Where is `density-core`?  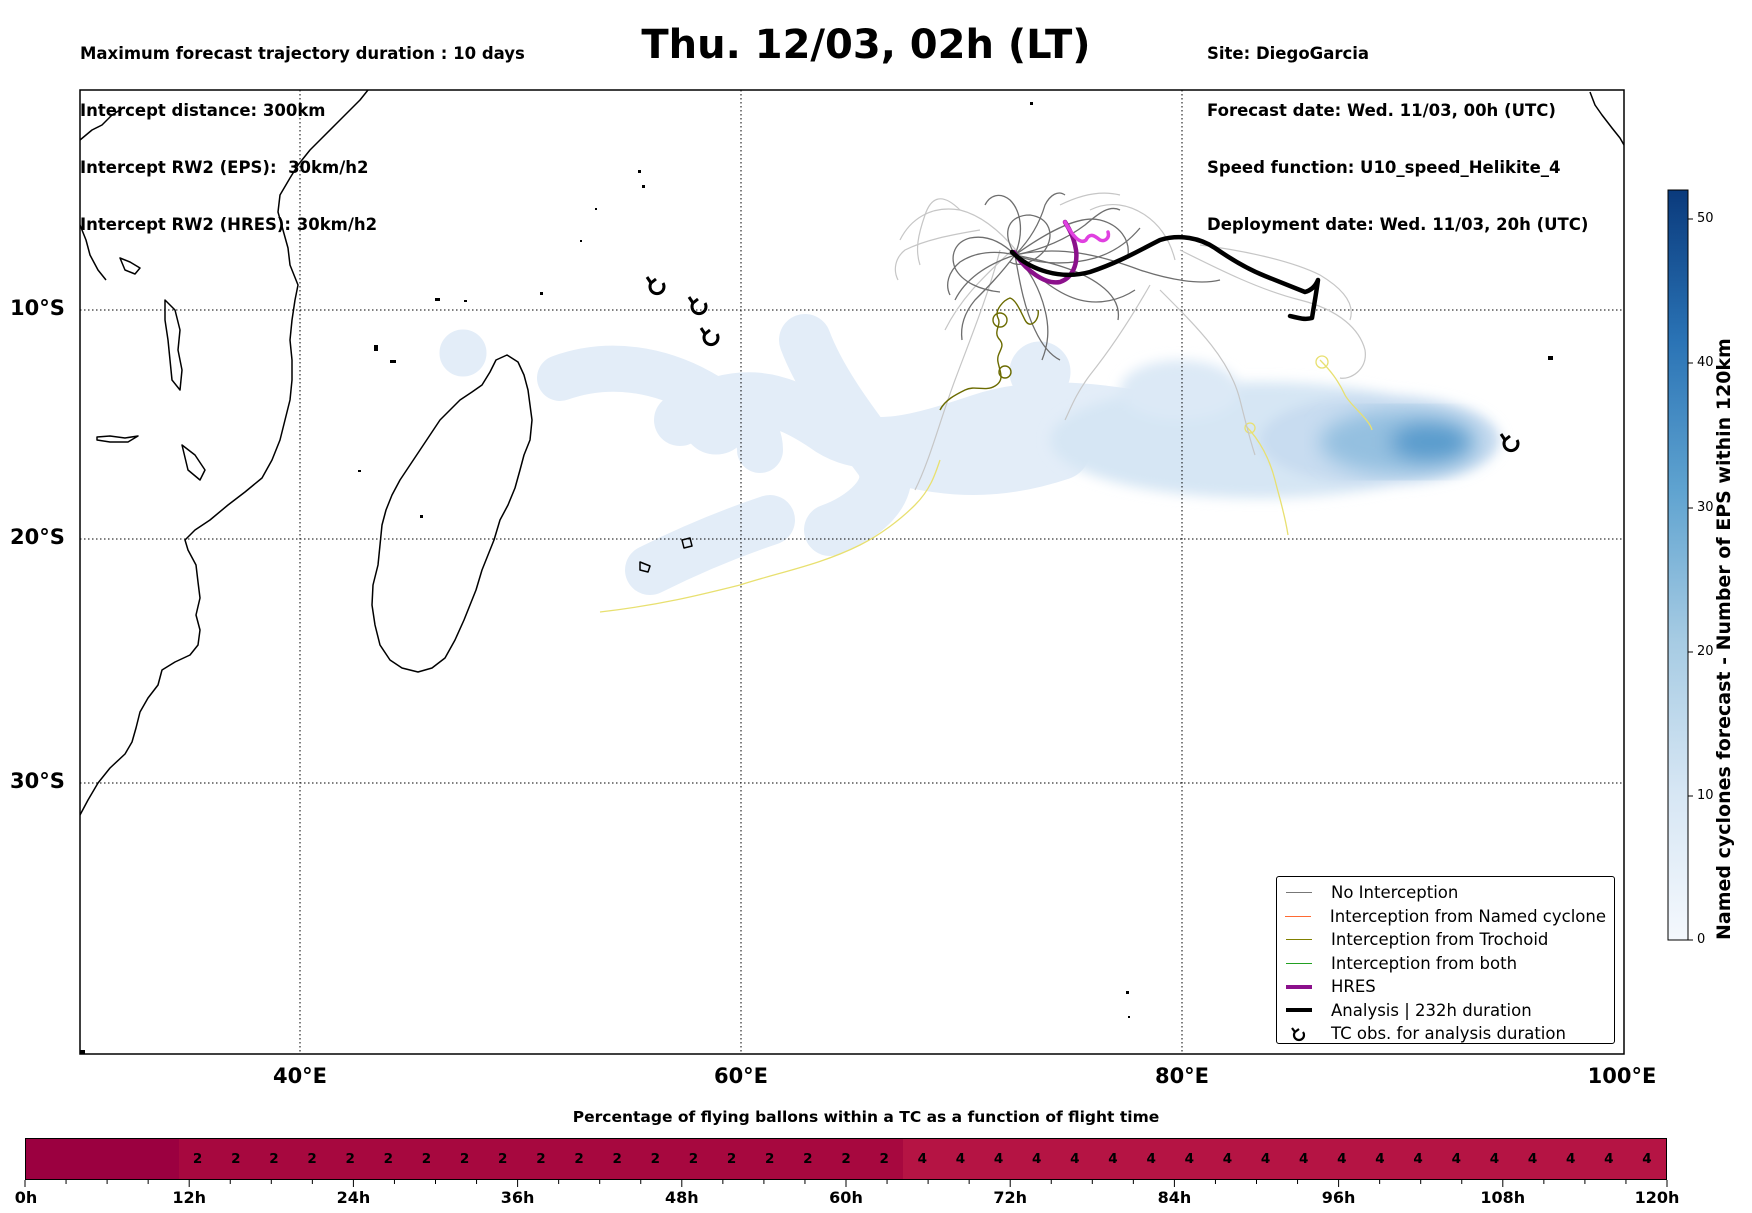
density-core is located at coordinates (1430, 442).